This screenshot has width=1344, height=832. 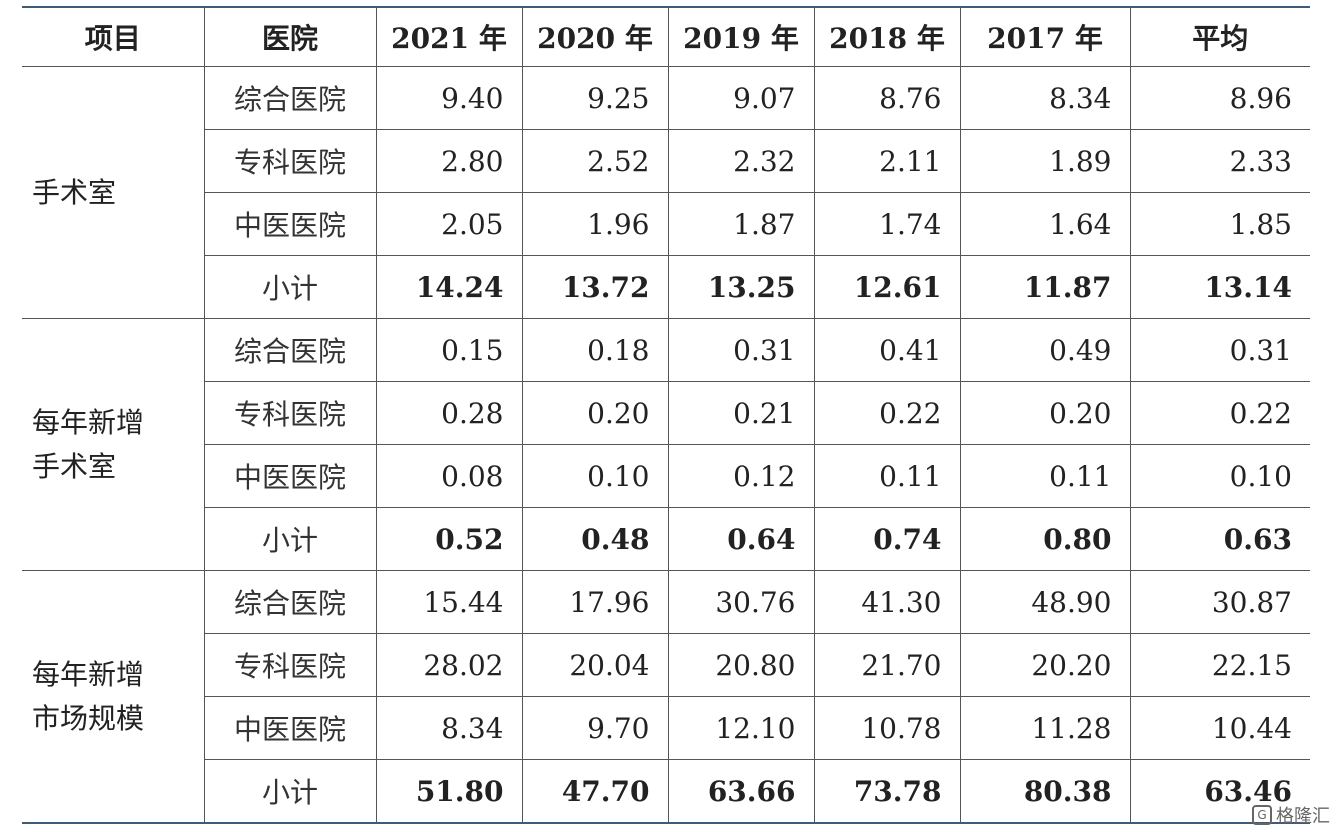 I want to click on value-cell: 8.96, so click(x=1219, y=98).